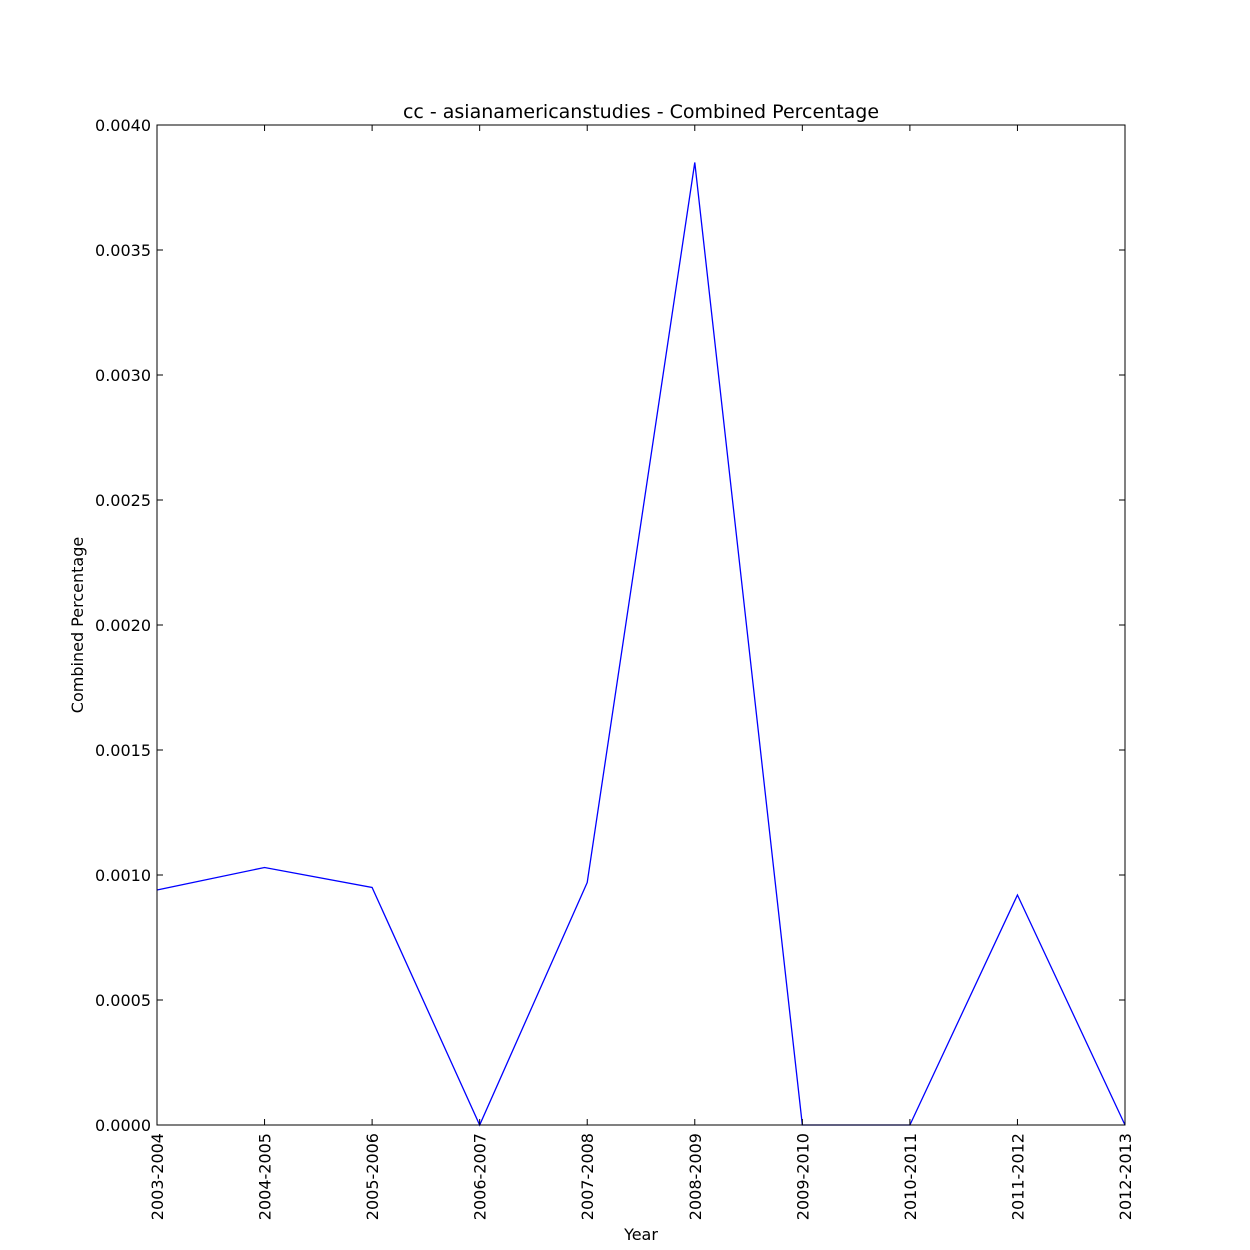 This screenshot has width=1250, height=1250. Describe the element at coordinates (123, 750) in the screenshot. I see `y-tick-label: 0.0015` at that location.